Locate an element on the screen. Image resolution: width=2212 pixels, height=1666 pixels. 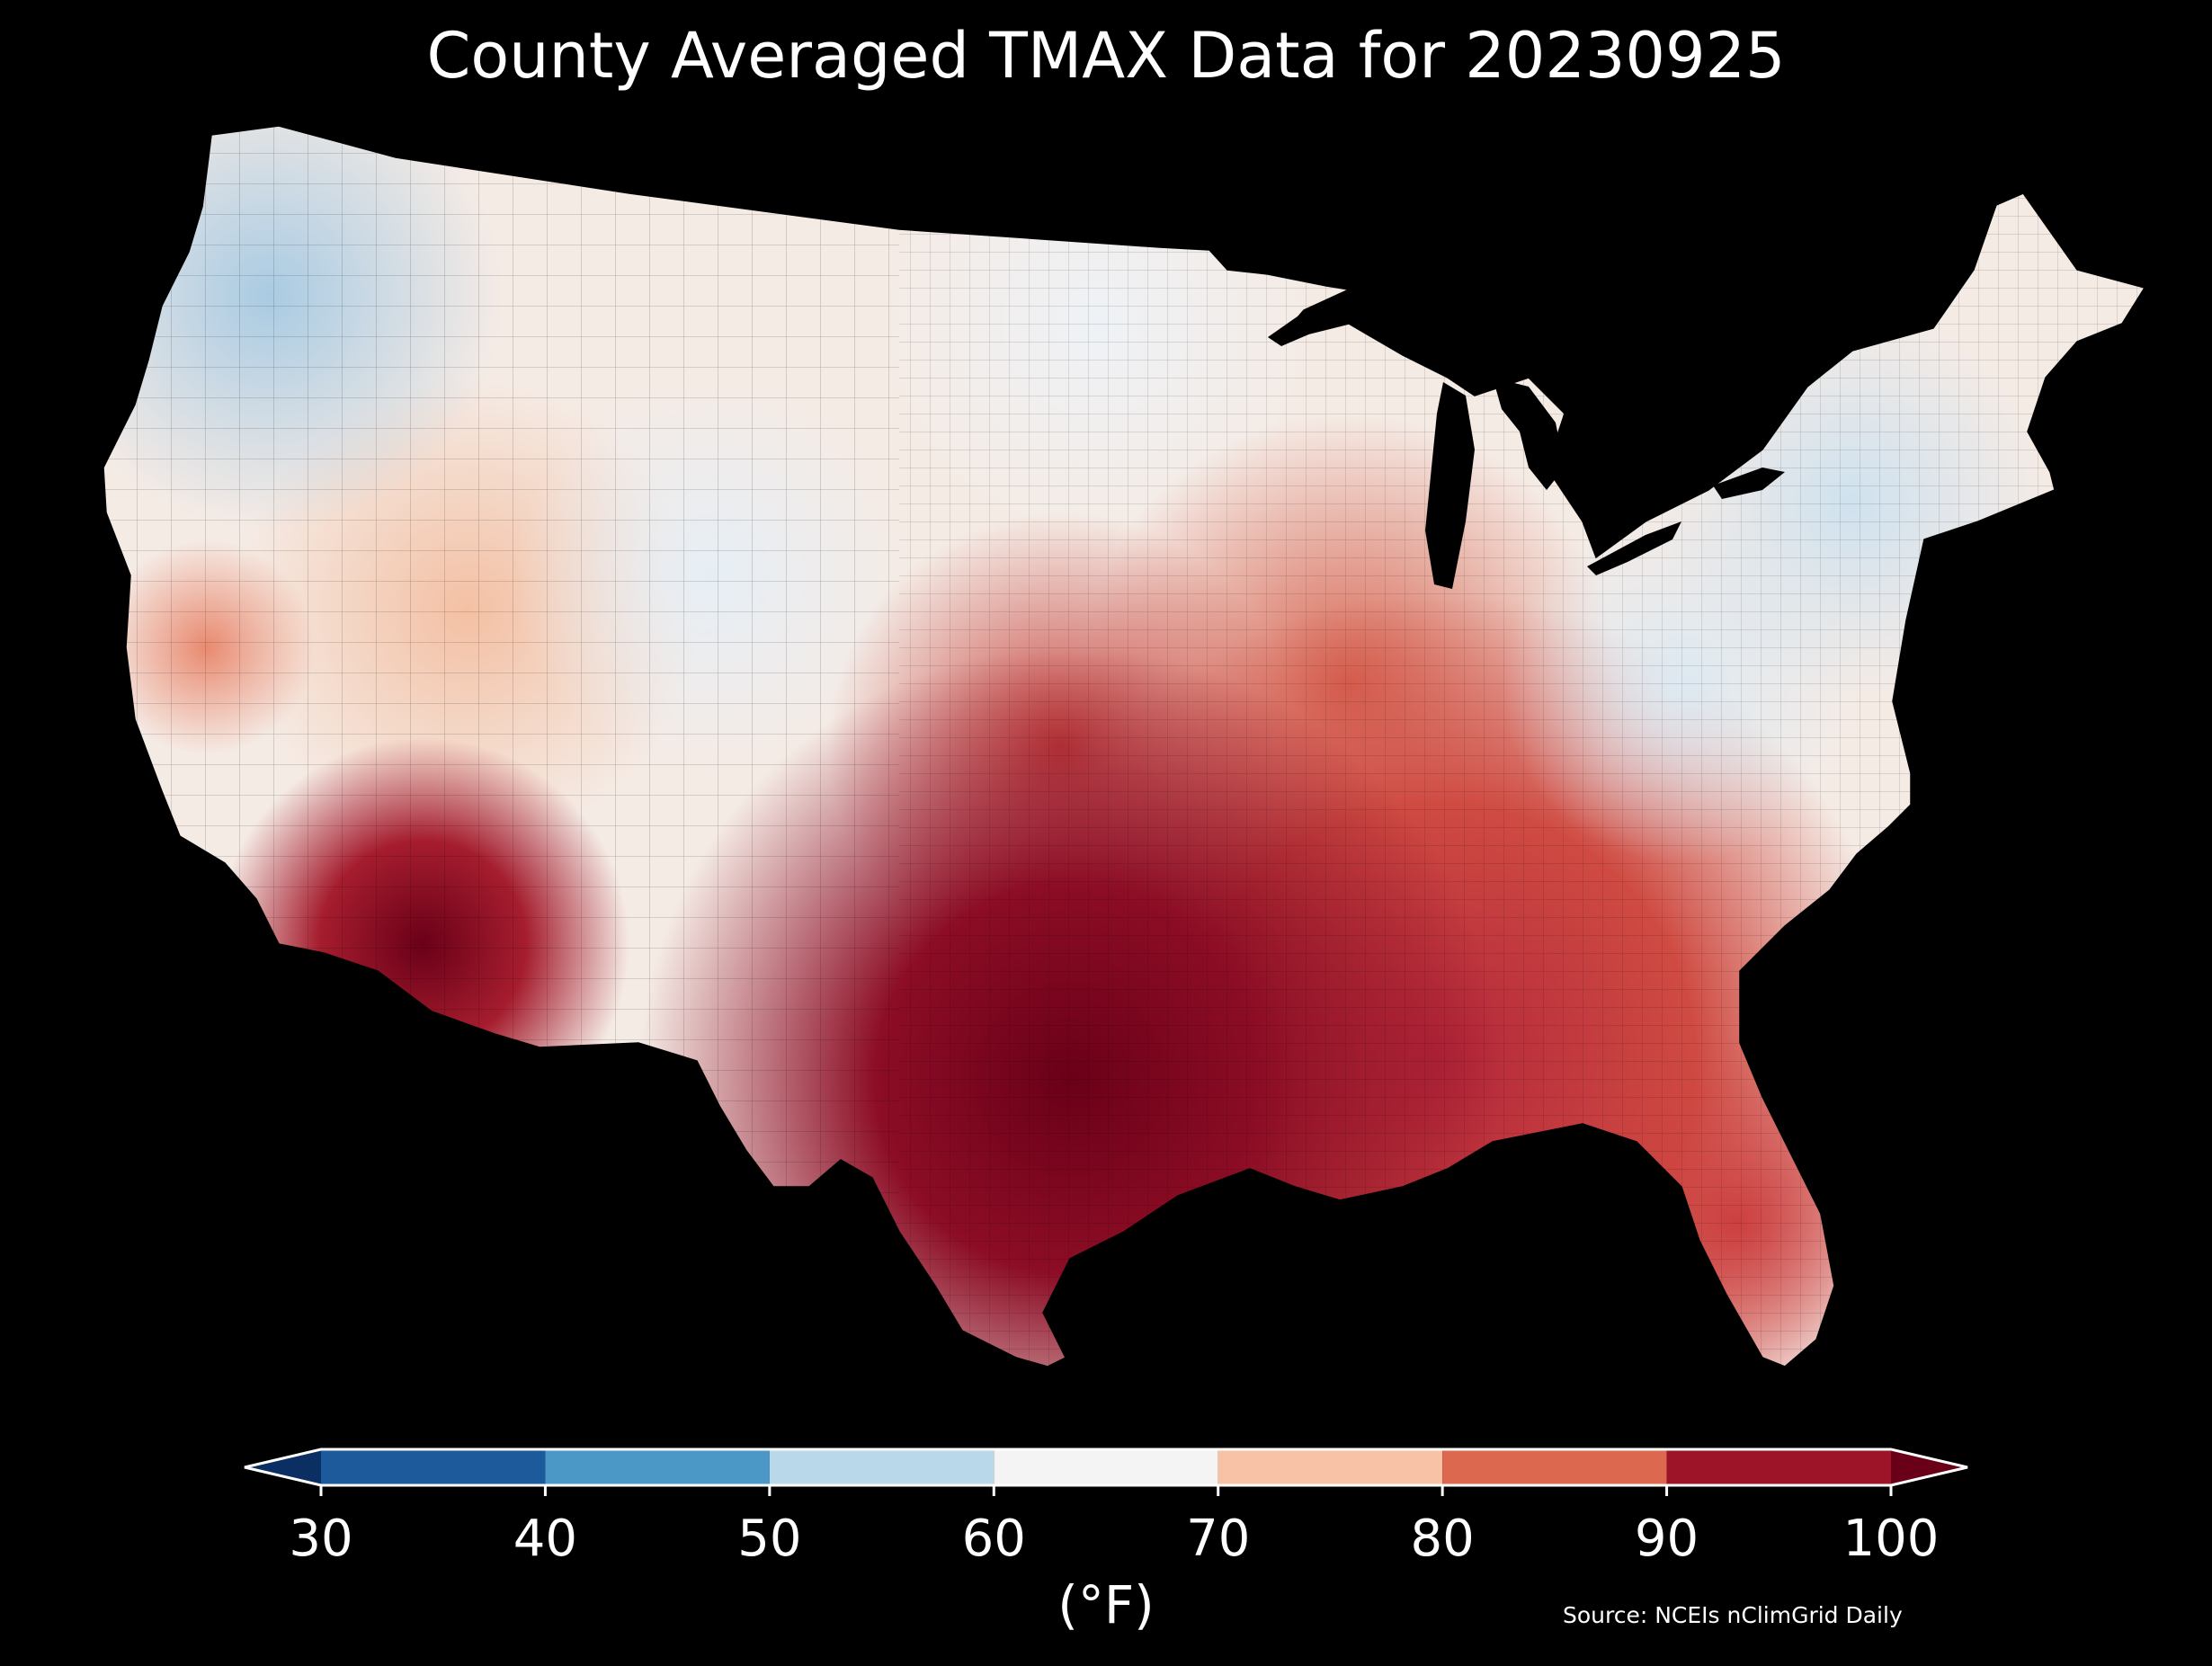
colorbar-tick-label: 100 is located at coordinates (1891, 1539).